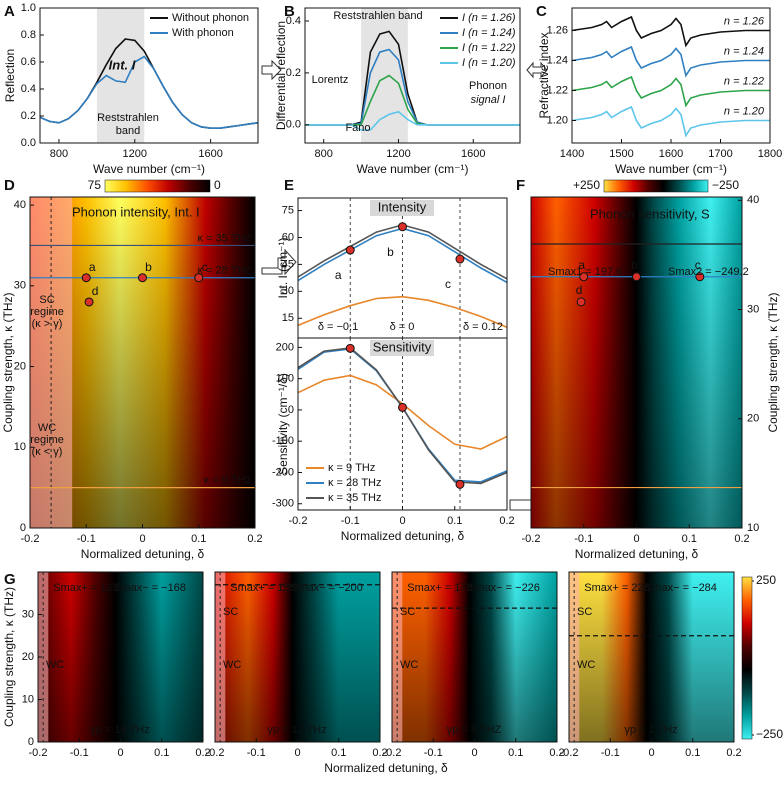  I want to click on colorbar-label: 75, so click(95, 185).